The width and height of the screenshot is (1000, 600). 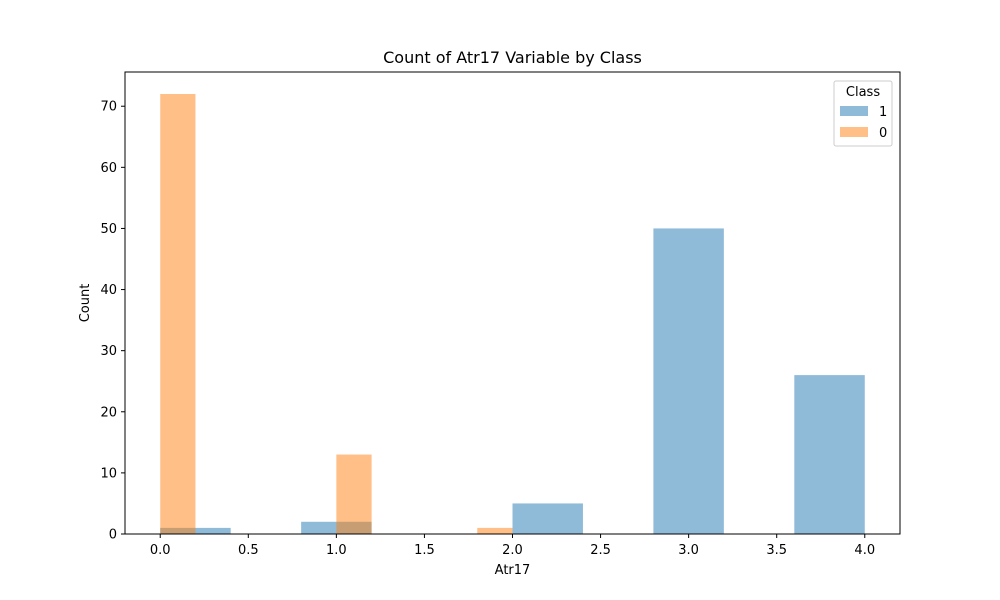 I want to click on y-tick-label: 20, so click(x=108, y=412).